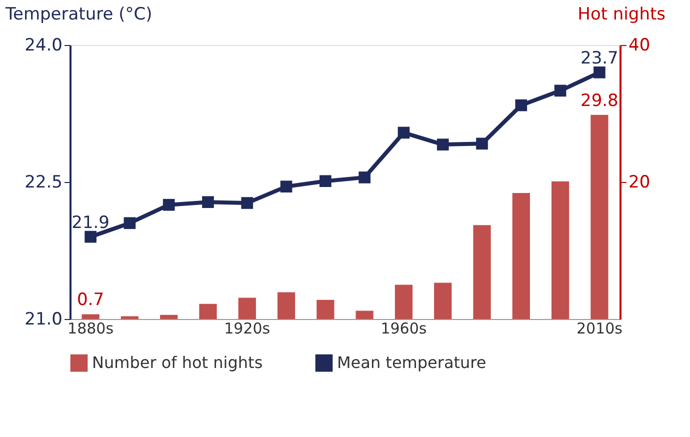  I want to click on x-tick-label: 2010s, so click(599, 329).